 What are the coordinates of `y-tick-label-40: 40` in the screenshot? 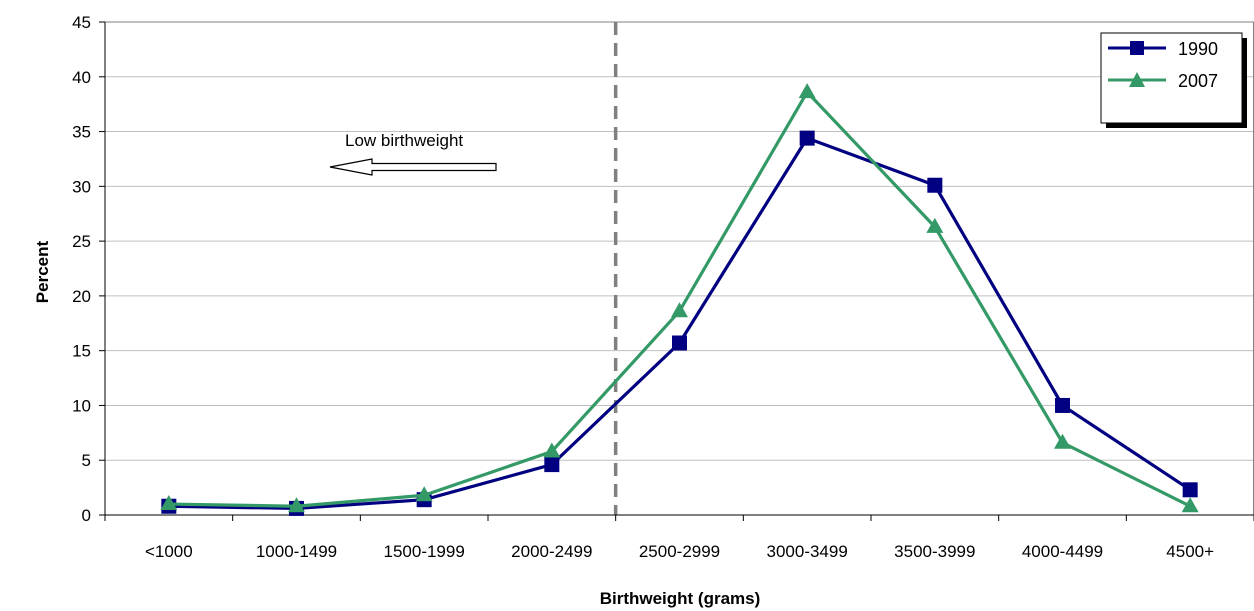 It's located at (81, 77).